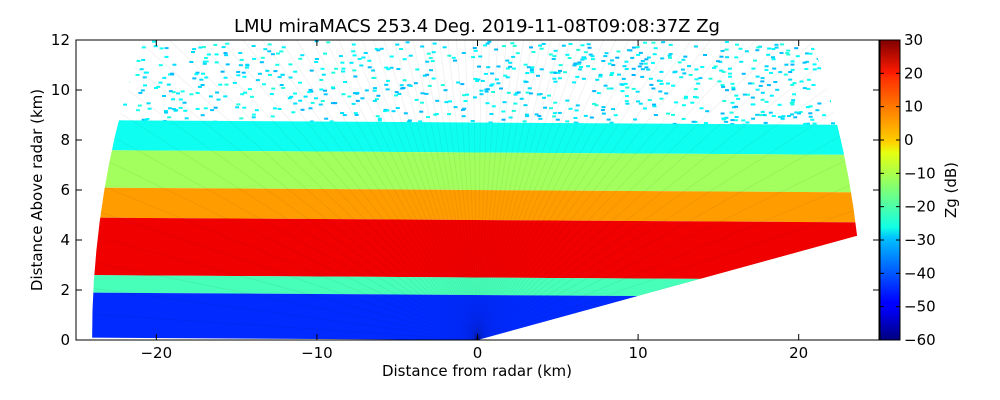 The height and width of the screenshot is (400, 1000). What do you see at coordinates (908, 190) in the screenshot?
I see `colorbar-ticks: −60 −50 −40 −30 −20 −10 0 10 20 30` at bounding box center [908, 190].